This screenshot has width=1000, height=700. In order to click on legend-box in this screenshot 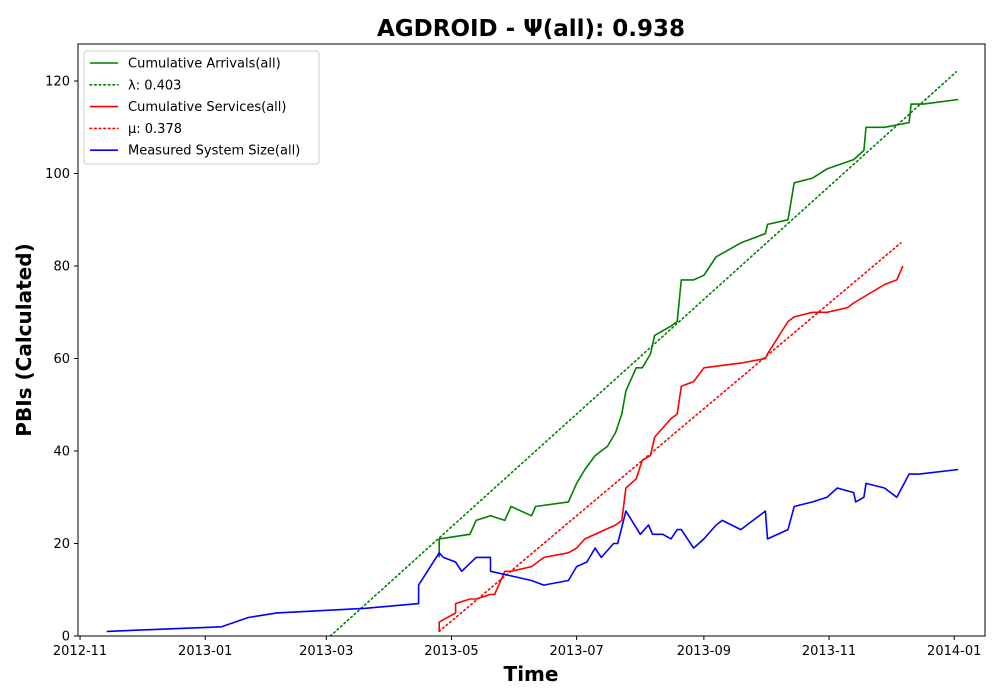, I will do `click(201, 107)`.